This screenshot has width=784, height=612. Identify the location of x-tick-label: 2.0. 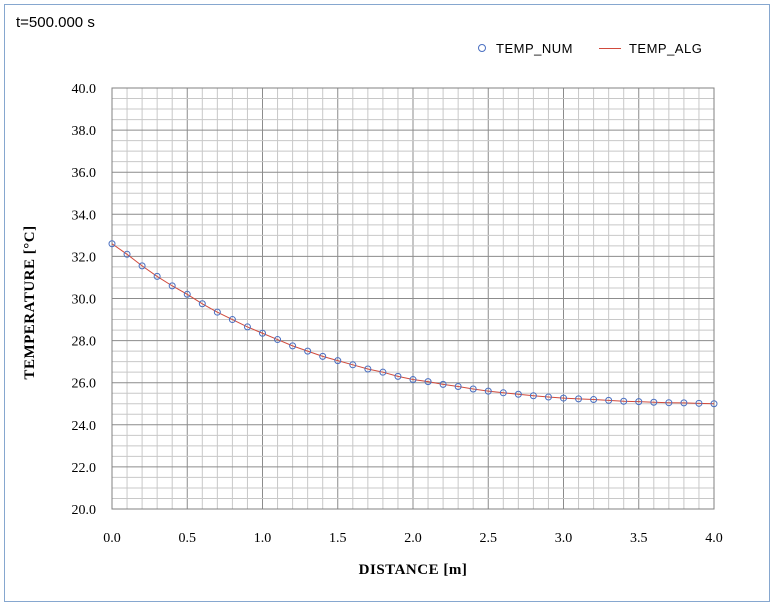
(413, 538).